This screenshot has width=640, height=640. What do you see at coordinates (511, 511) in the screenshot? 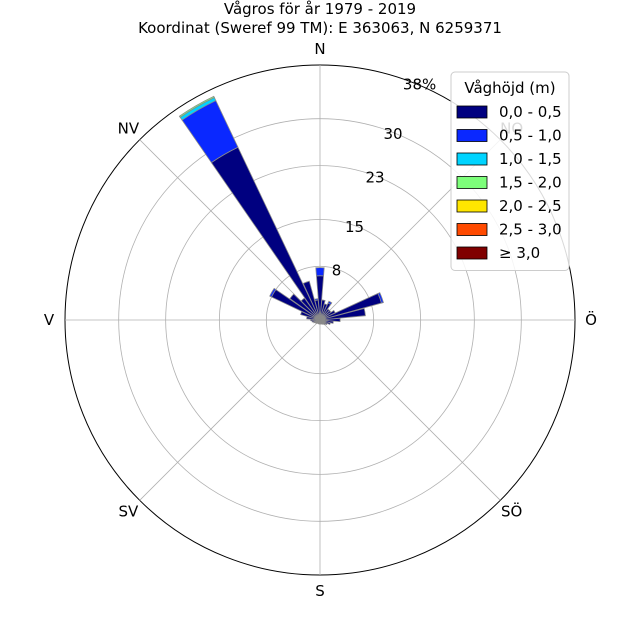
I see `direction-label: SÖ` at bounding box center [511, 511].